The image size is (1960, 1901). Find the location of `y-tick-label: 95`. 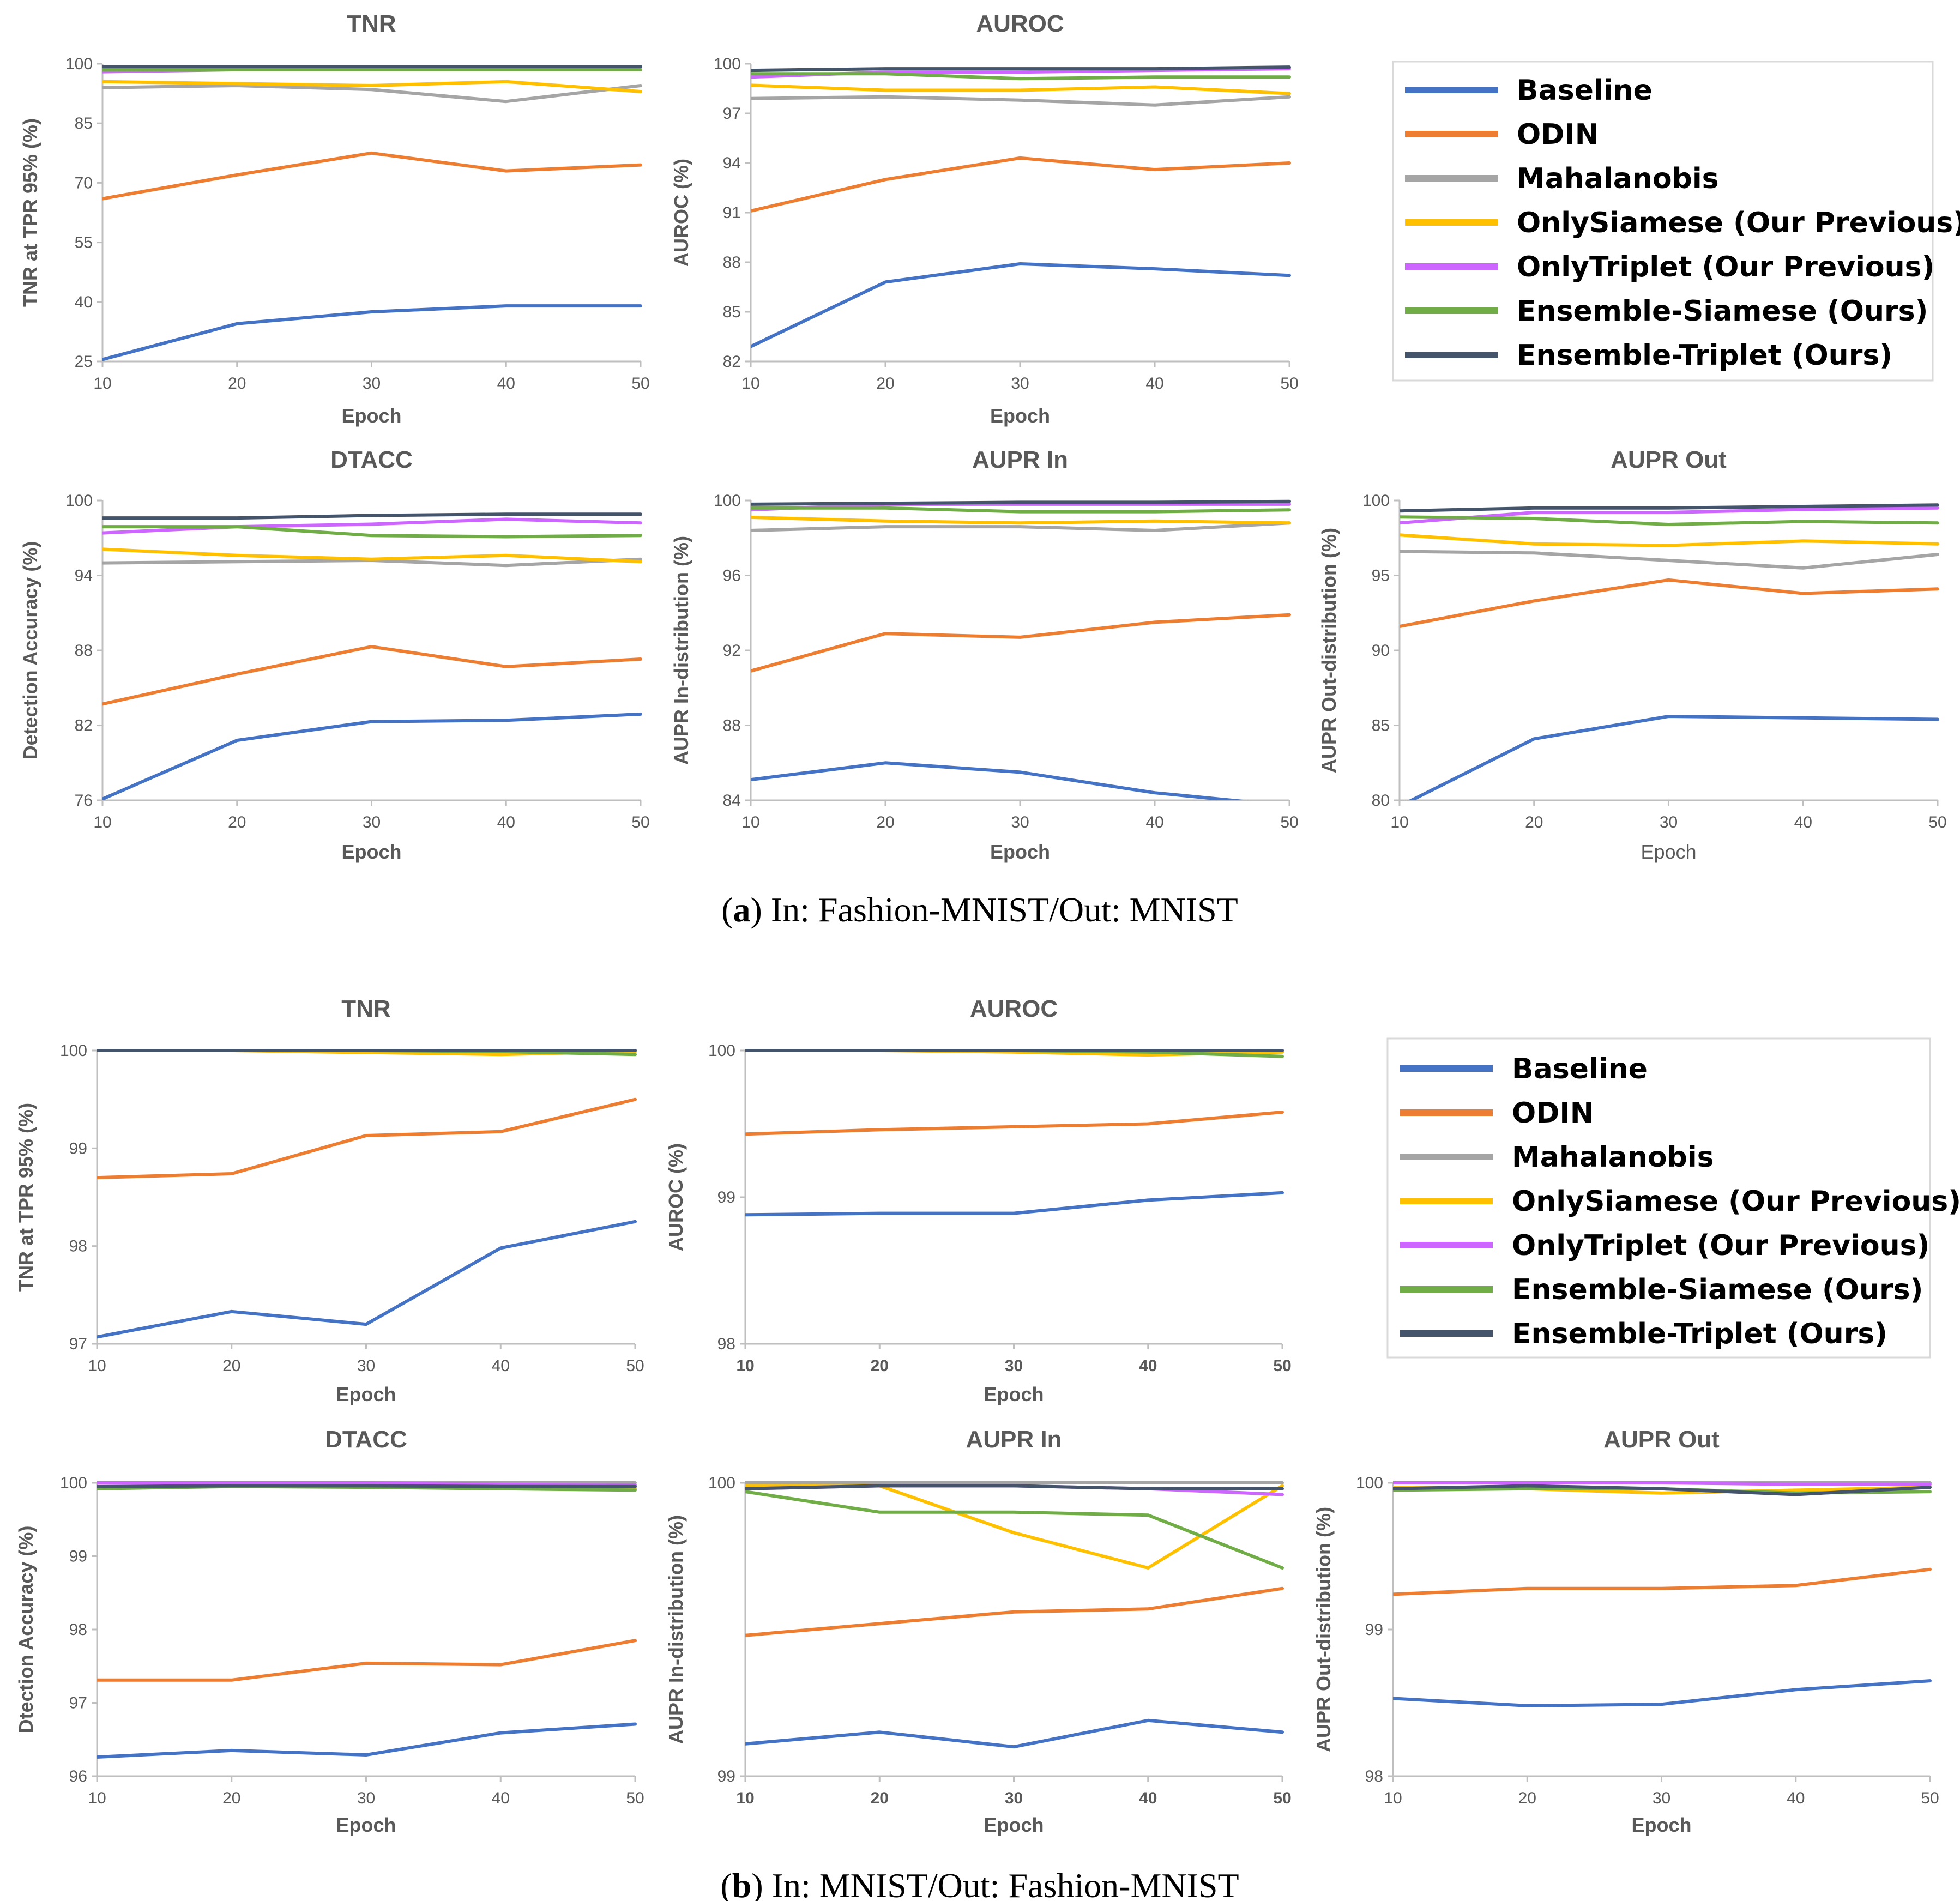

y-tick-label: 95 is located at coordinates (1381, 576).